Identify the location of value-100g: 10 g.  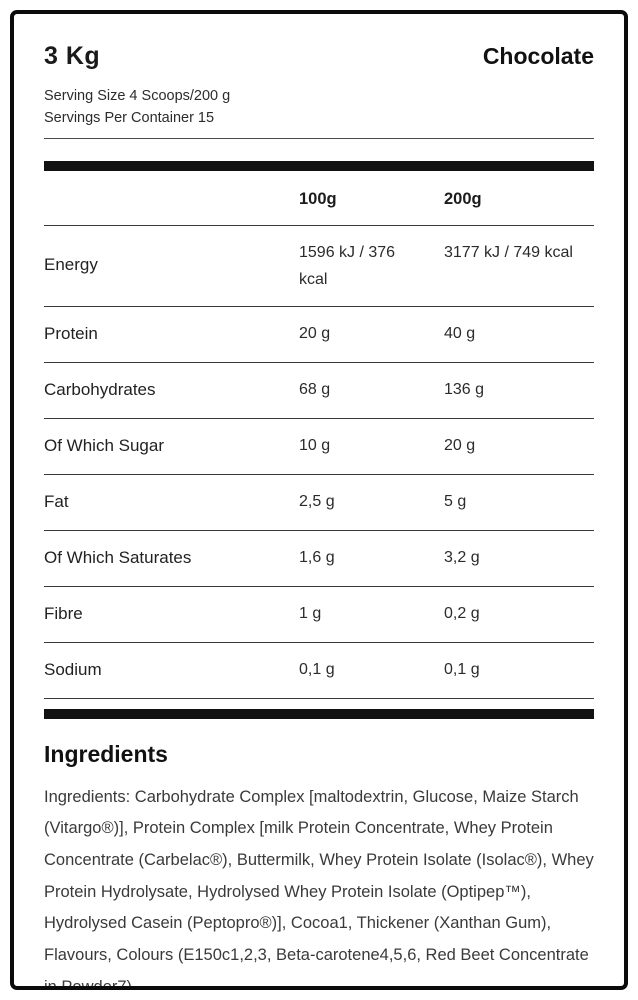
(315, 446).